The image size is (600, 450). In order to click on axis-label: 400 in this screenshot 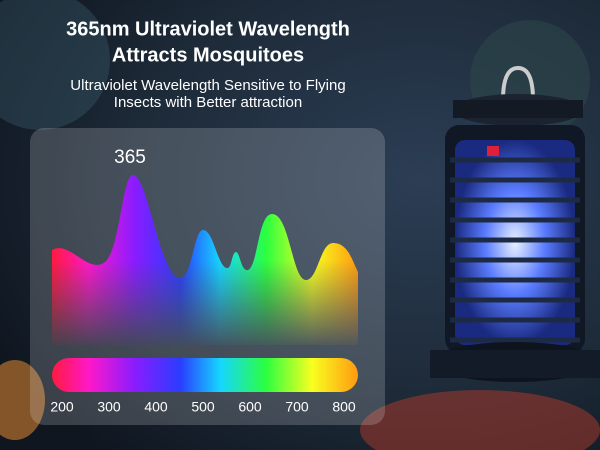, I will do `click(156, 407)`.